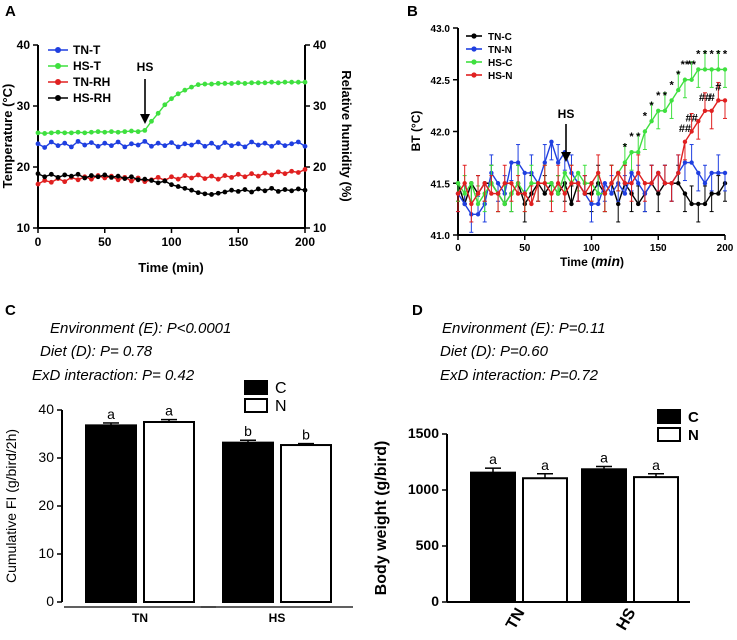 Image resolution: width=737 pixels, height=640 pixels. What do you see at coordinates (10, 11) in the screenshot?
I see `panel-label-a: A` at bounding box center [10, 11].